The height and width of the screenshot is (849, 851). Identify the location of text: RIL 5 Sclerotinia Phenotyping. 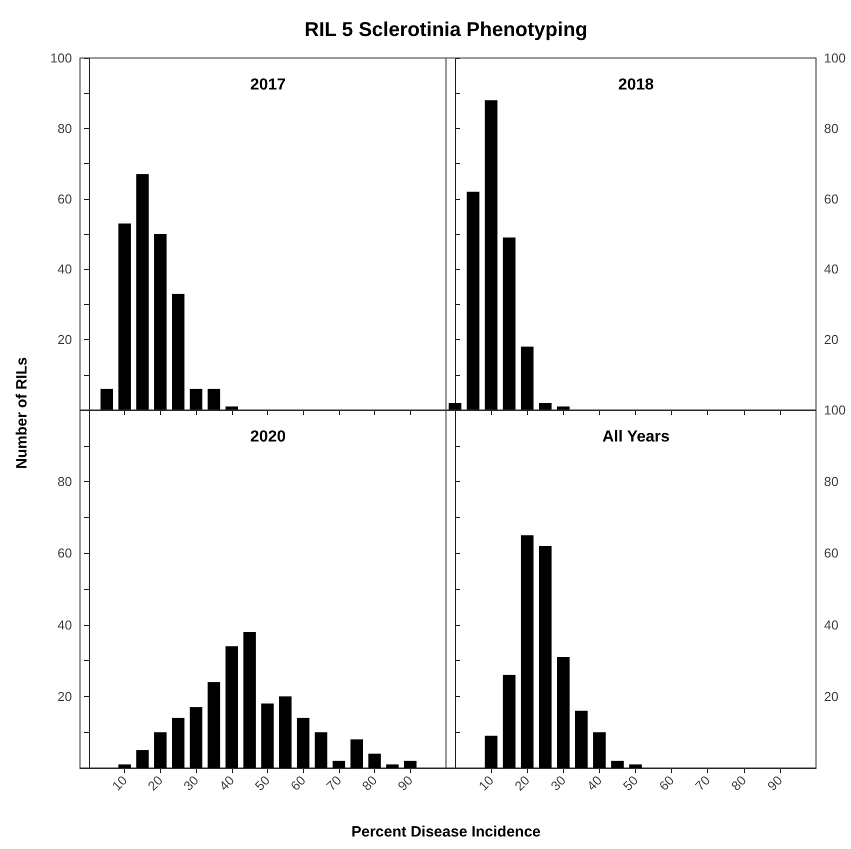
(446, 30).